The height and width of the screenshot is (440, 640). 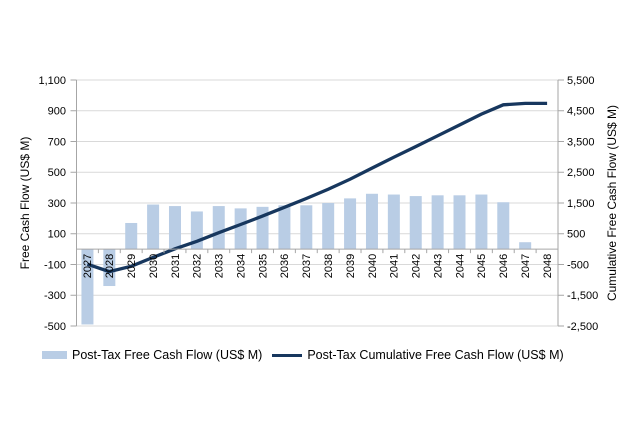 I want to click on year-label: 2045, so click(x=482, y=266).